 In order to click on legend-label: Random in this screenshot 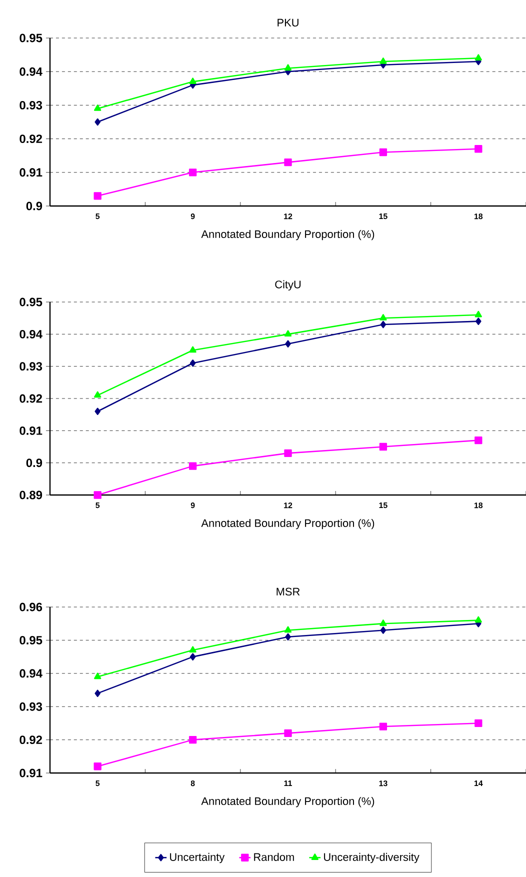, I will do `click(274, 856)`.